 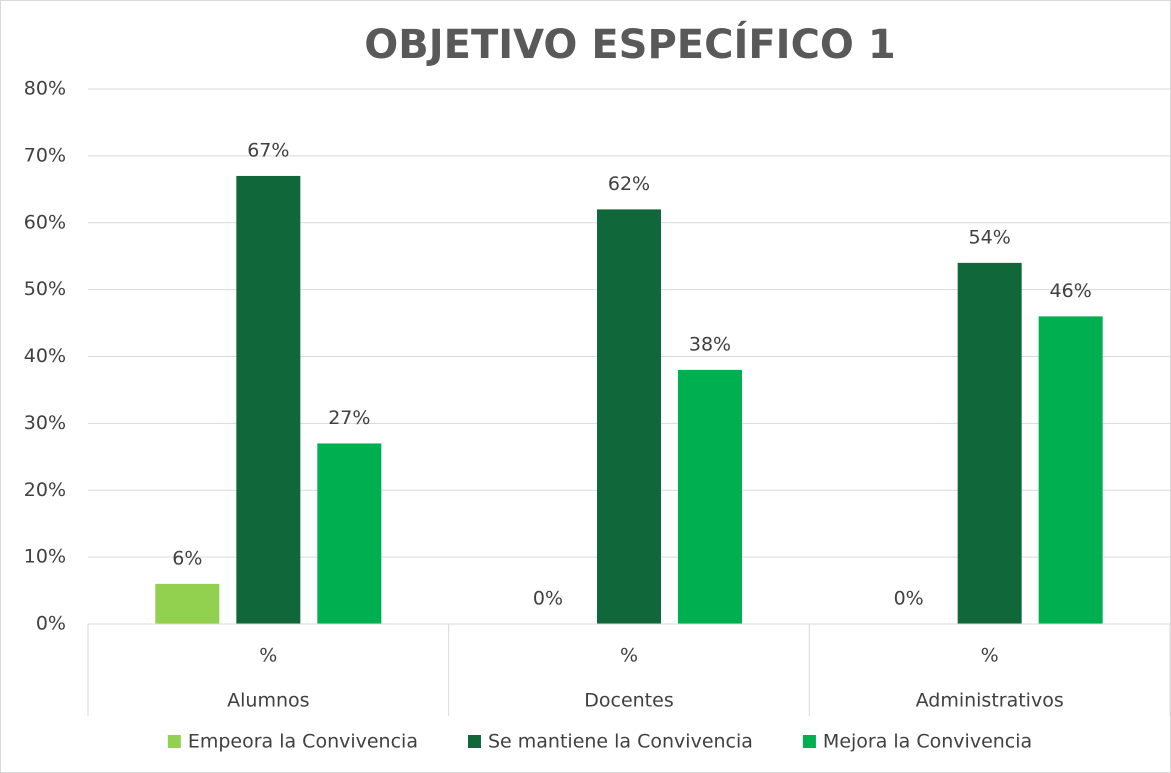 I want to click on x-tick-label: Administrativos, so click(x=990, y=701).